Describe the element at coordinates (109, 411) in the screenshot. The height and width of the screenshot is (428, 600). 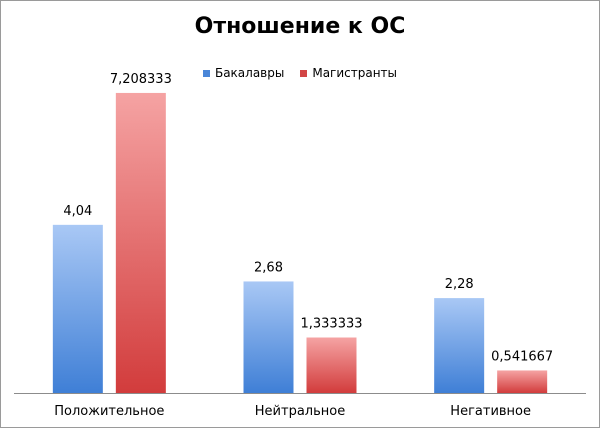
I see `category-label-0: Положительное` at that location.